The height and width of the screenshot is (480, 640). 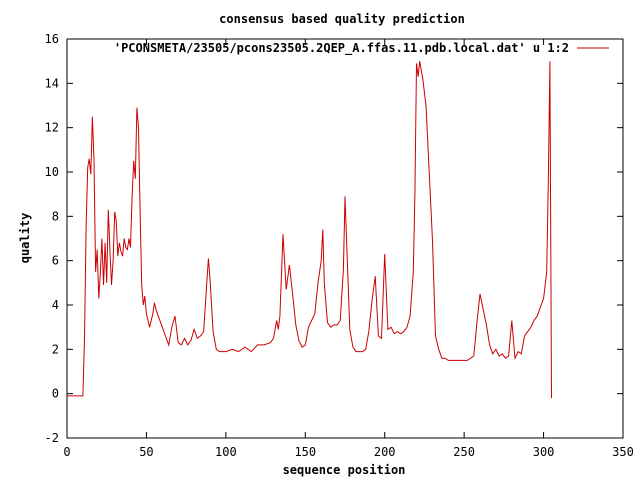 What do you see at coordinates (55, 394) in the screenshot?
I see `y-tick-label: 0` at bounding box center [55, 394].